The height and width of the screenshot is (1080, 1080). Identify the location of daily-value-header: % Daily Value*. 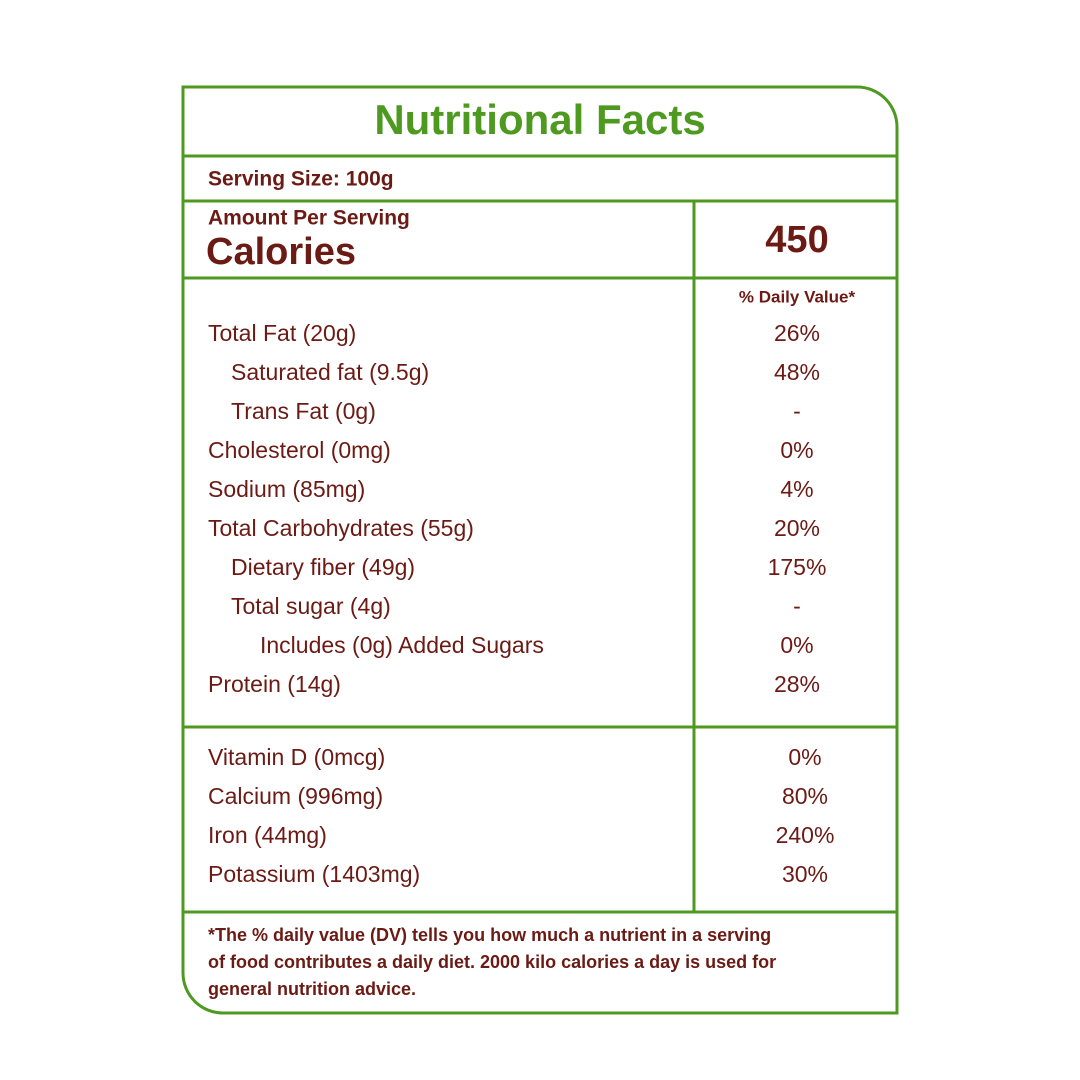
(797, 296).